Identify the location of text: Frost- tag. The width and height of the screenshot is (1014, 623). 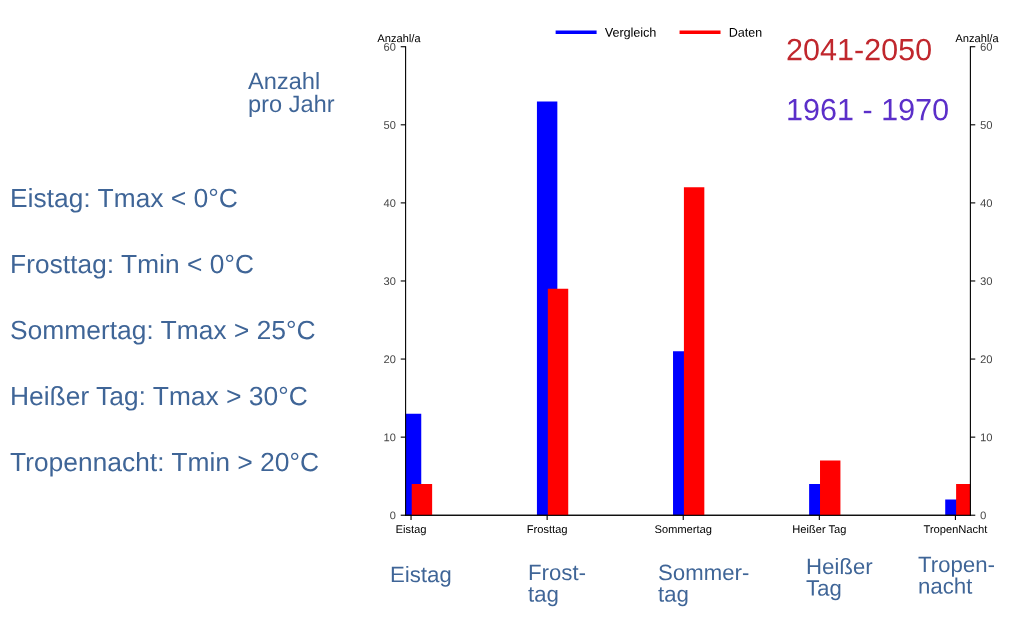
(557, 585).